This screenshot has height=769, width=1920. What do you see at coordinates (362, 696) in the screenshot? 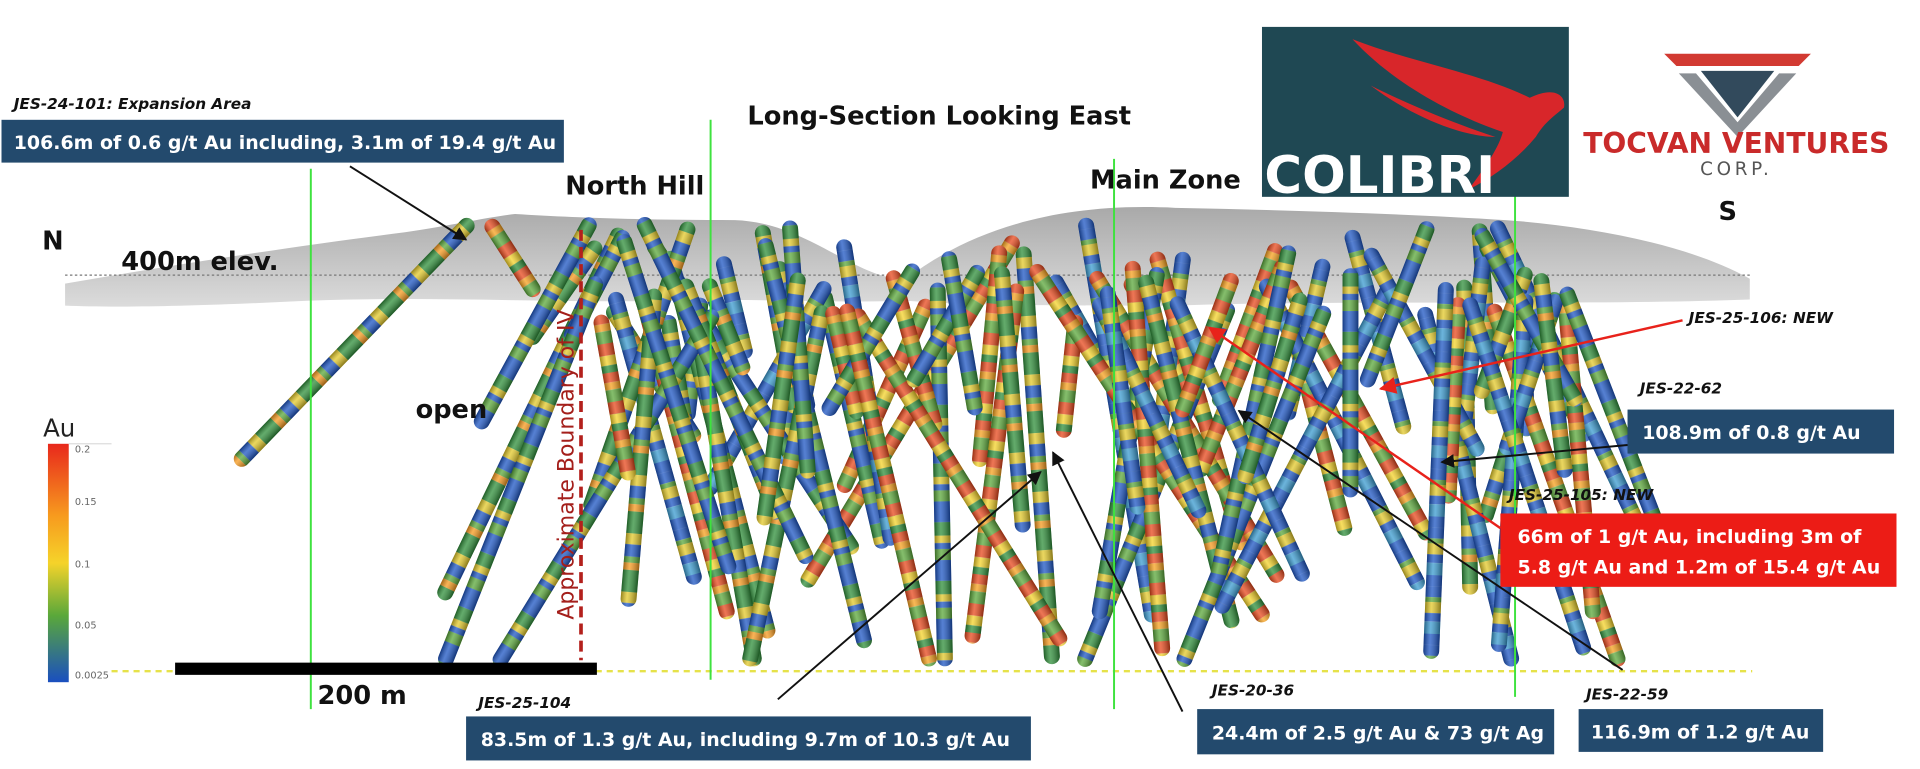
I see `scale-label: 200 m` at bounding box center [362, 696].